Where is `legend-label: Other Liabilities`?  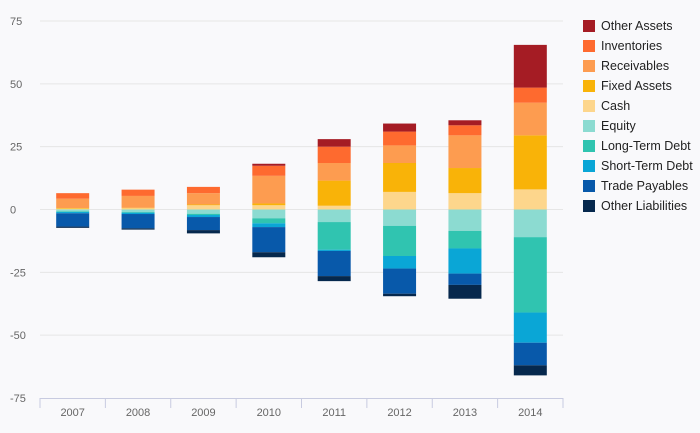 legend-label: Other Liabilities is located at coordinates (644, 206).